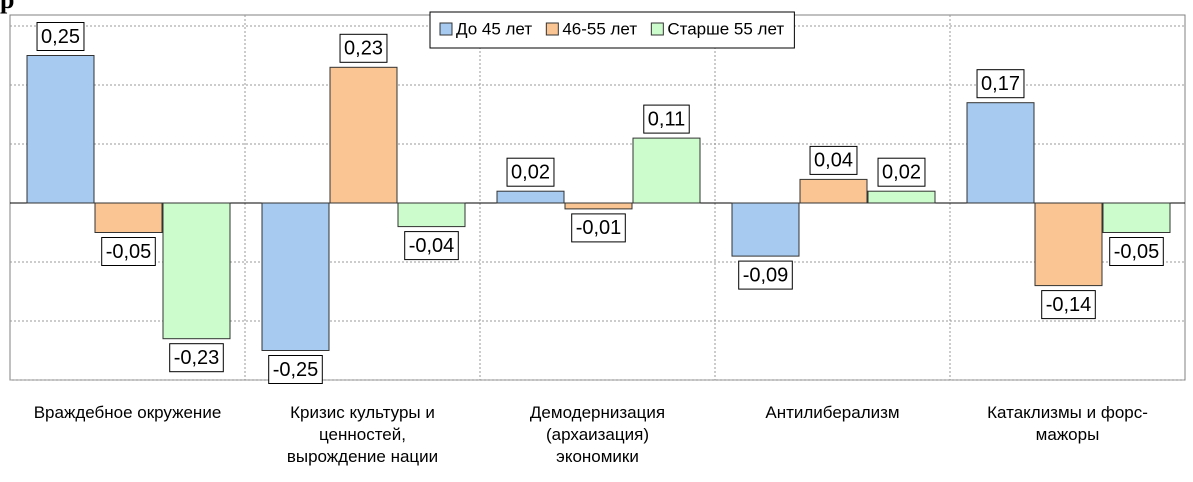 This screenshot has height=482, width=1193. I want to click on data-label-text: 0,04, so click(833, 161).